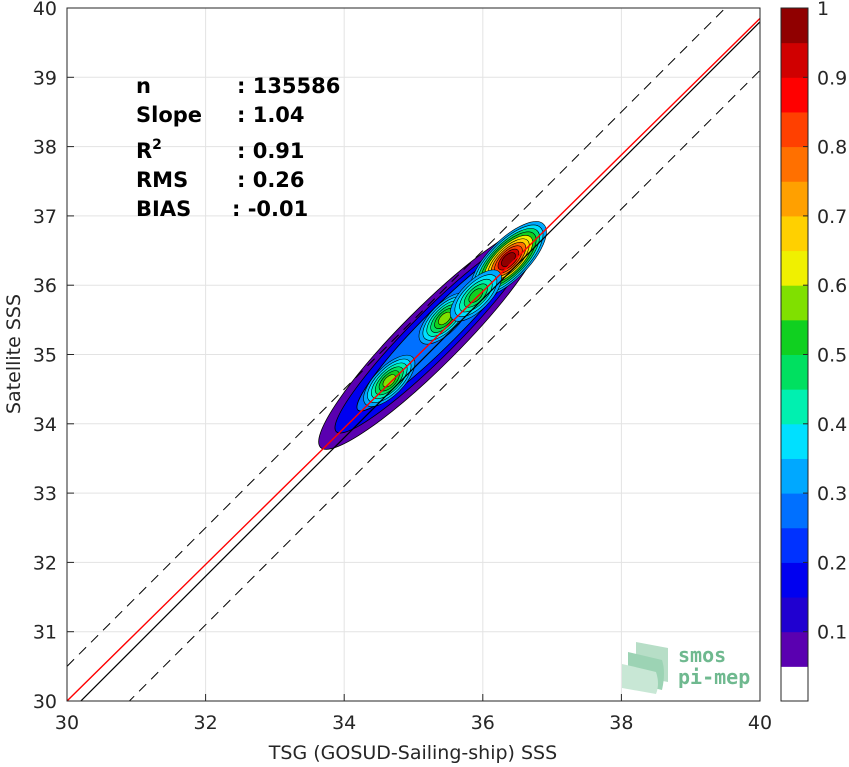  Describe the element at coordinates (270, 209) in the screenshot. I see `stat-bias-value: : -0.01` at that location.